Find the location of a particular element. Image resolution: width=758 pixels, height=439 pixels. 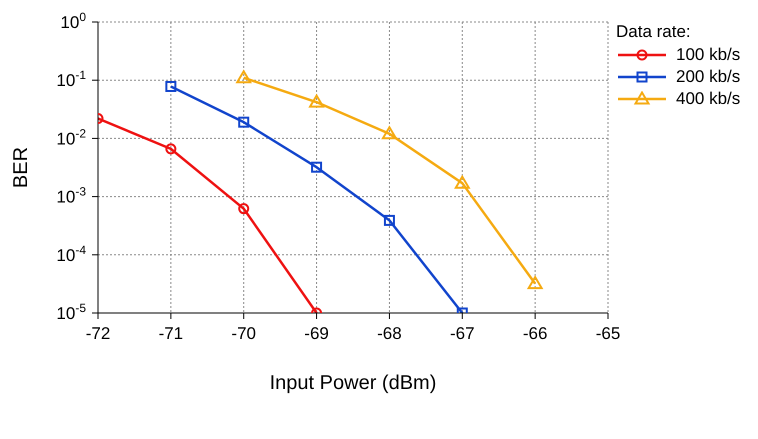

y-tick-label: 10$^{0}$ is located at coordinates (73, 21).